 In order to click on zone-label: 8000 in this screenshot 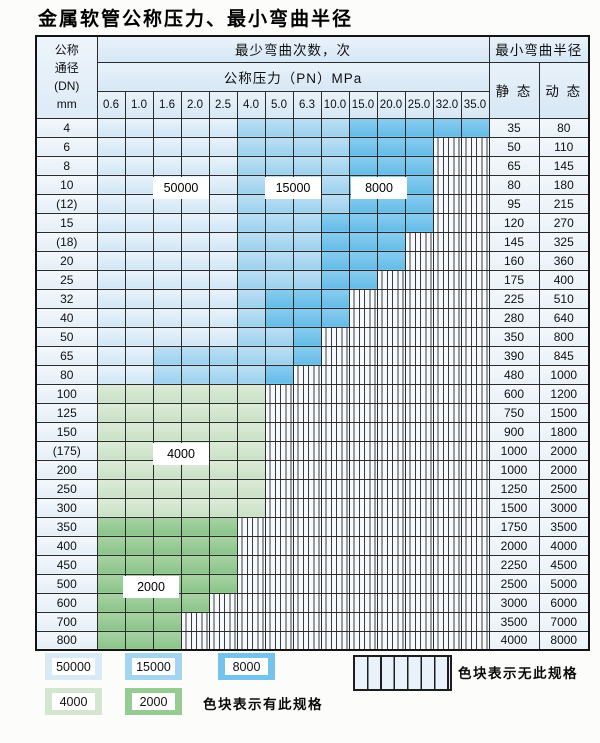, I will do `click(379, 188)`.